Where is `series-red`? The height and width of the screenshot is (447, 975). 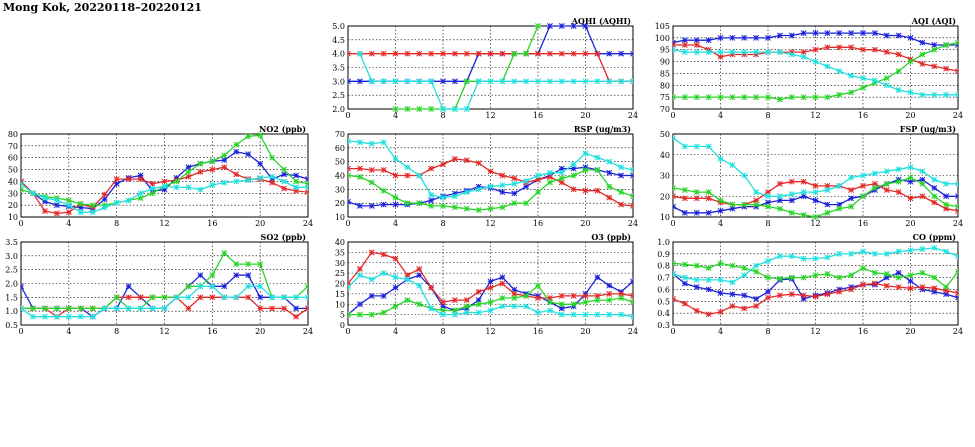 series-red is located at coordinates (815, 299).